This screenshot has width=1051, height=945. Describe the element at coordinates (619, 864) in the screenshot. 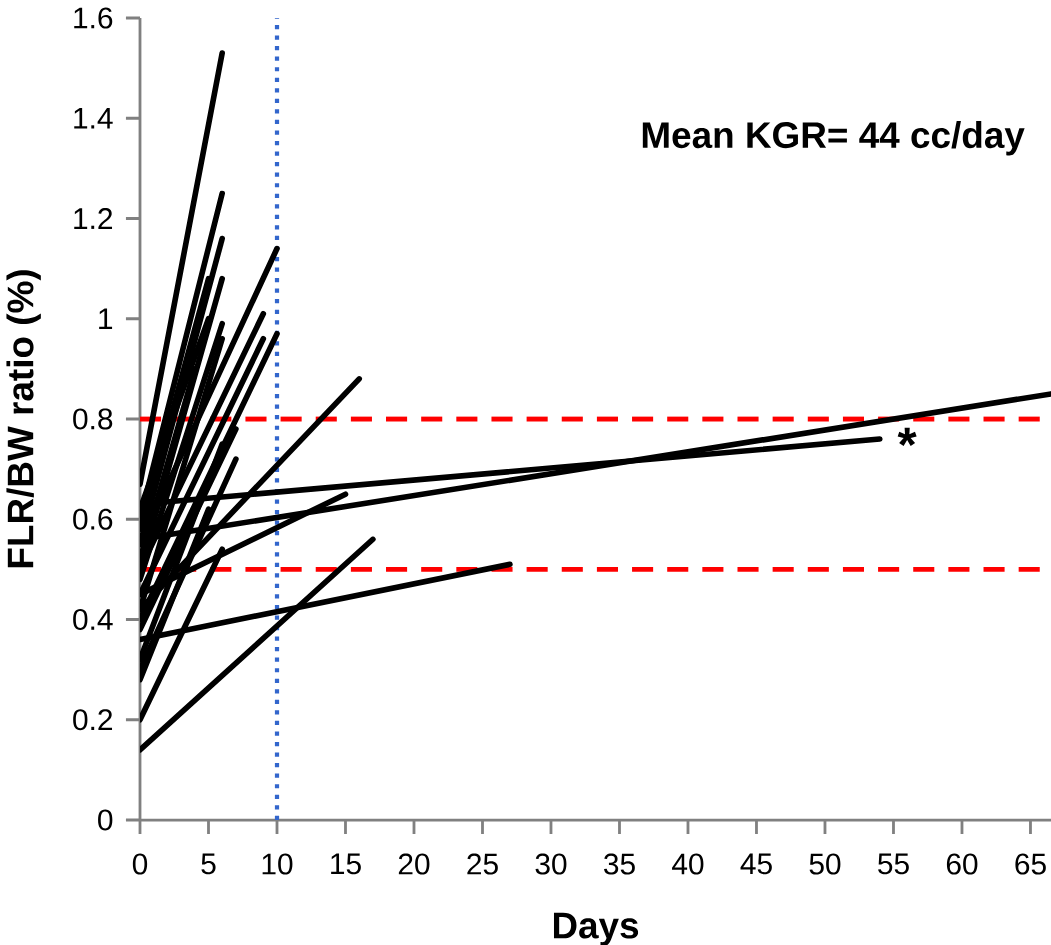

I see `x-tick-label: 35` at that location.